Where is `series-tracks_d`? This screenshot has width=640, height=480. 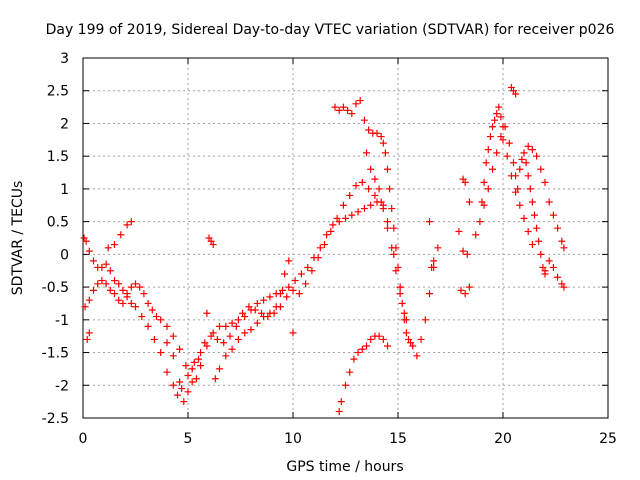
series-tracks_d is located at coordinates (373, 256).